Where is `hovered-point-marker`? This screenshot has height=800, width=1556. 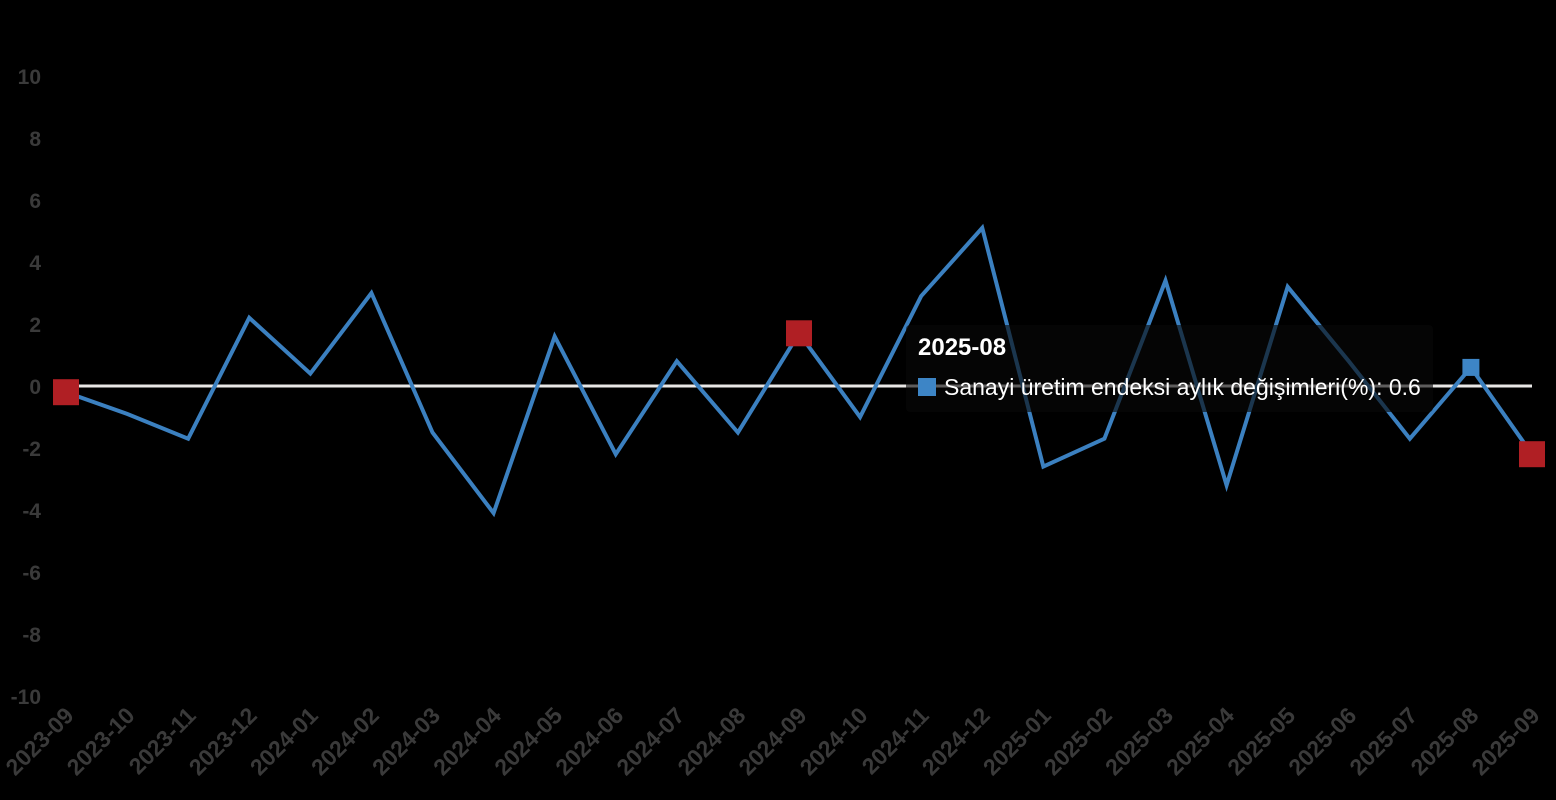
hovered-point-marker is located at coordinates (1471, 367).